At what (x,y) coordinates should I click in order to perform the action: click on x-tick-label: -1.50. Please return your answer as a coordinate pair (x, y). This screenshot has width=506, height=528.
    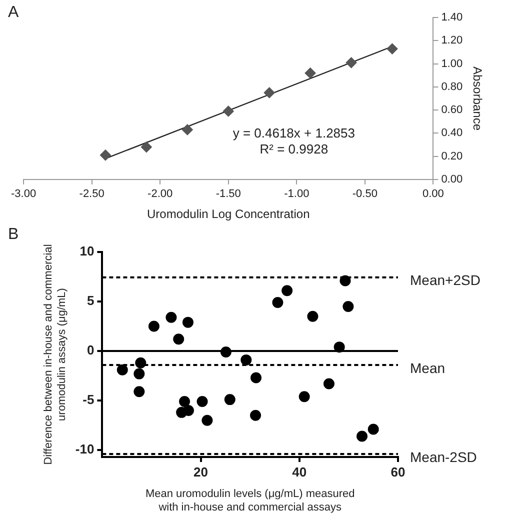
    Looking at the image, I should click on (228, 194).